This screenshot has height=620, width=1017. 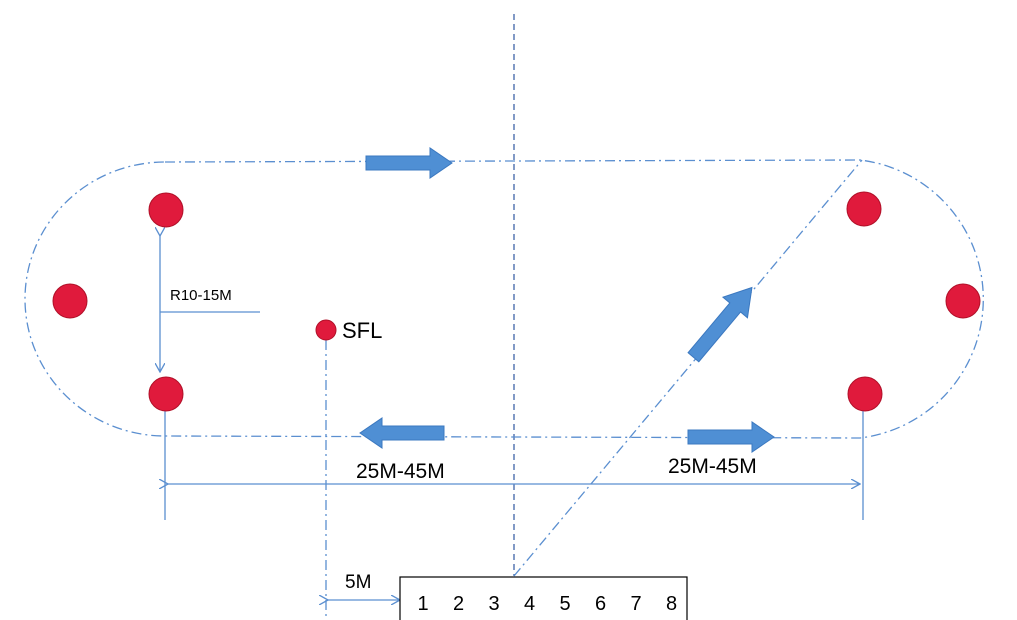 I want to click on arrow-top-right, so click(x=409, y=163).